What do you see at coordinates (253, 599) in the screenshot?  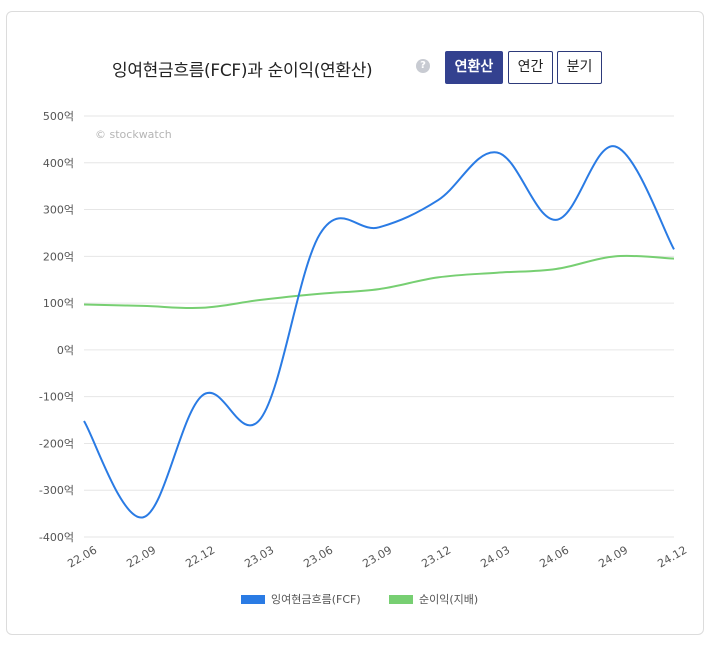 I see `legend-swatch-fcf` at bounding box center [253, 599].